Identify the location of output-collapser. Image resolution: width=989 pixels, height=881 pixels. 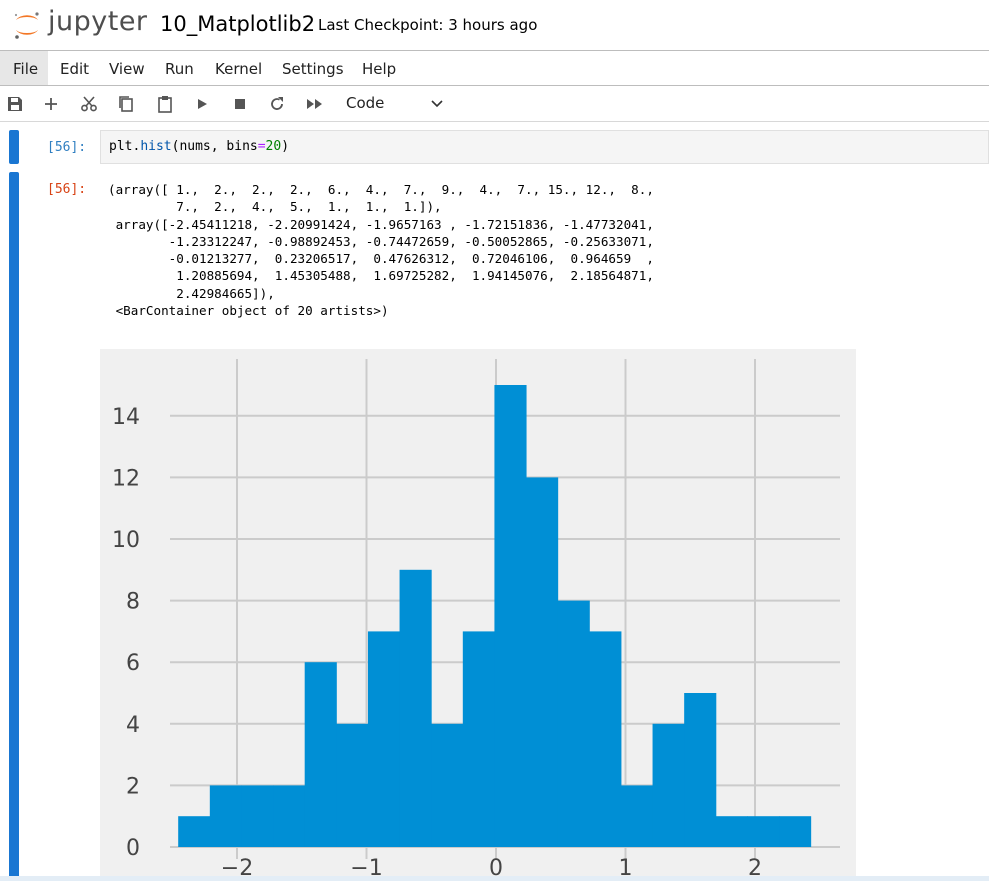
(14, 526).